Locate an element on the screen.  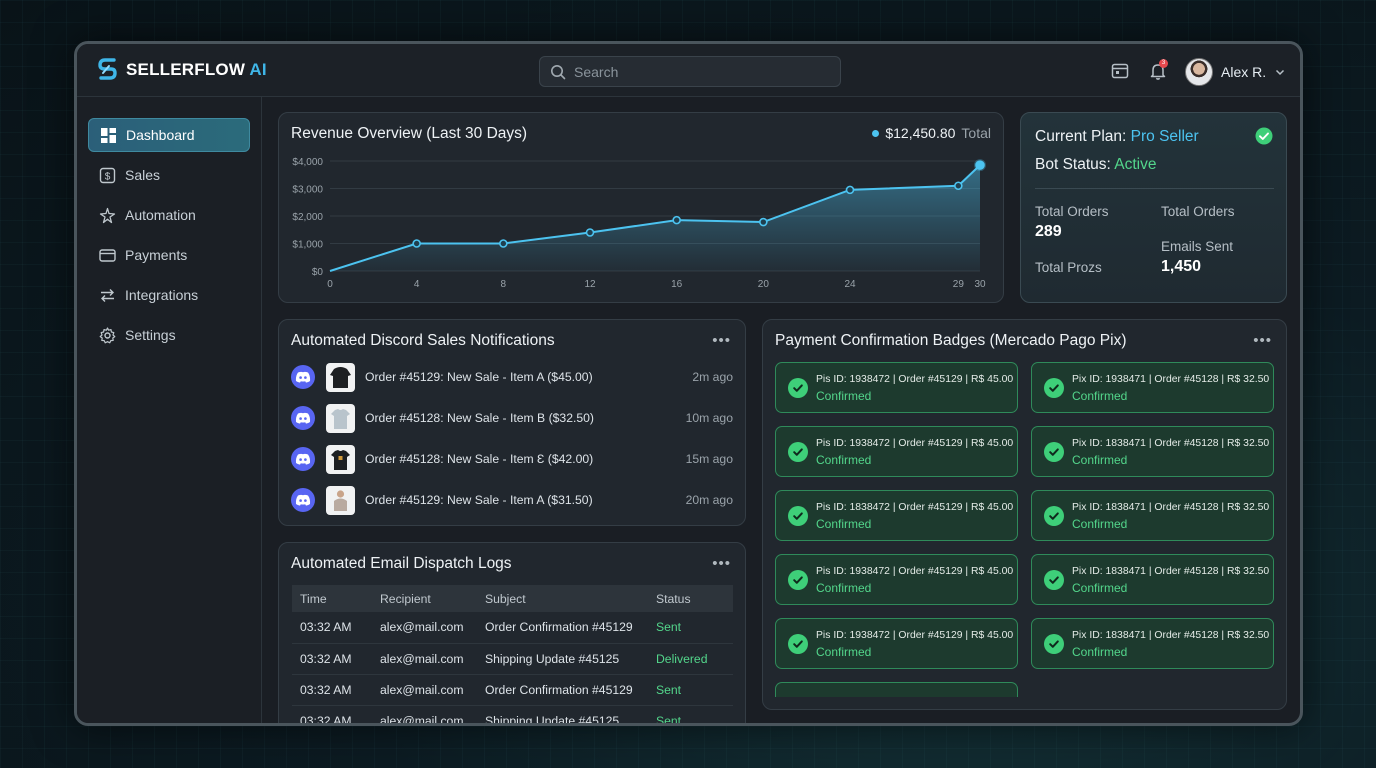
sidebar-item-settings: Settings is located at coordinates (169, 335).